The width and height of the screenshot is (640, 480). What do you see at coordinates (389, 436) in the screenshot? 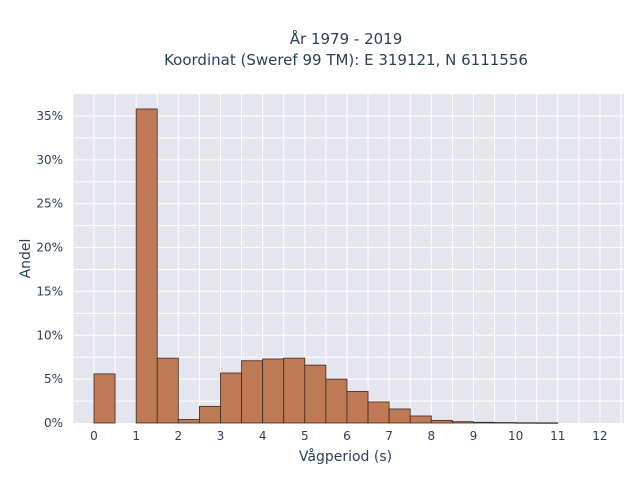
I see `x-tick-label: 7` at bounding box center [389, 436].